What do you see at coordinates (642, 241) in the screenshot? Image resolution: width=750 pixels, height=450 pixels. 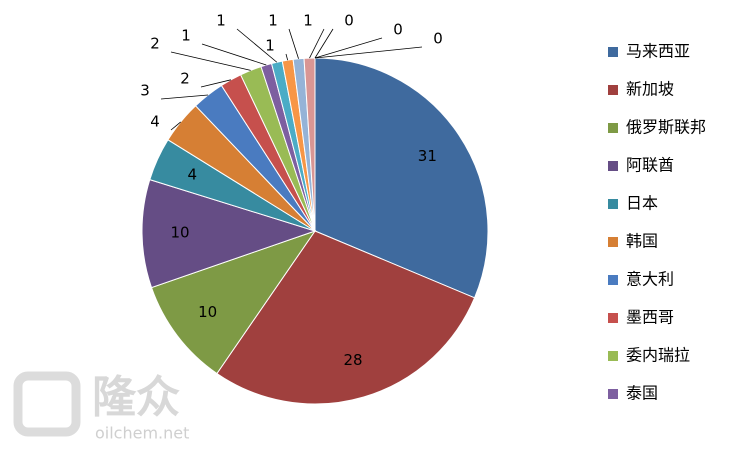 I see `legend-label: 韩国` at bounding box center [642, 241].